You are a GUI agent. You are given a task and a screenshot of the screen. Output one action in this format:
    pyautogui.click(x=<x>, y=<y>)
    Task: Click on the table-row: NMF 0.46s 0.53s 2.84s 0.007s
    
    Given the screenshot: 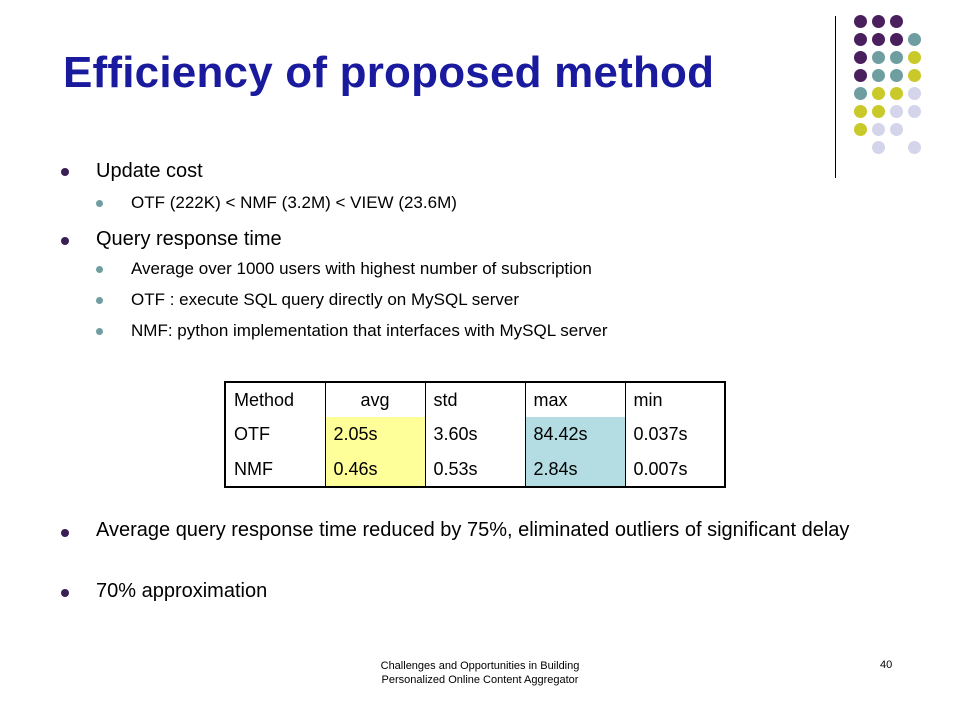 What is the action you would take?
    pyautogui.click(x=475, y=469)
    